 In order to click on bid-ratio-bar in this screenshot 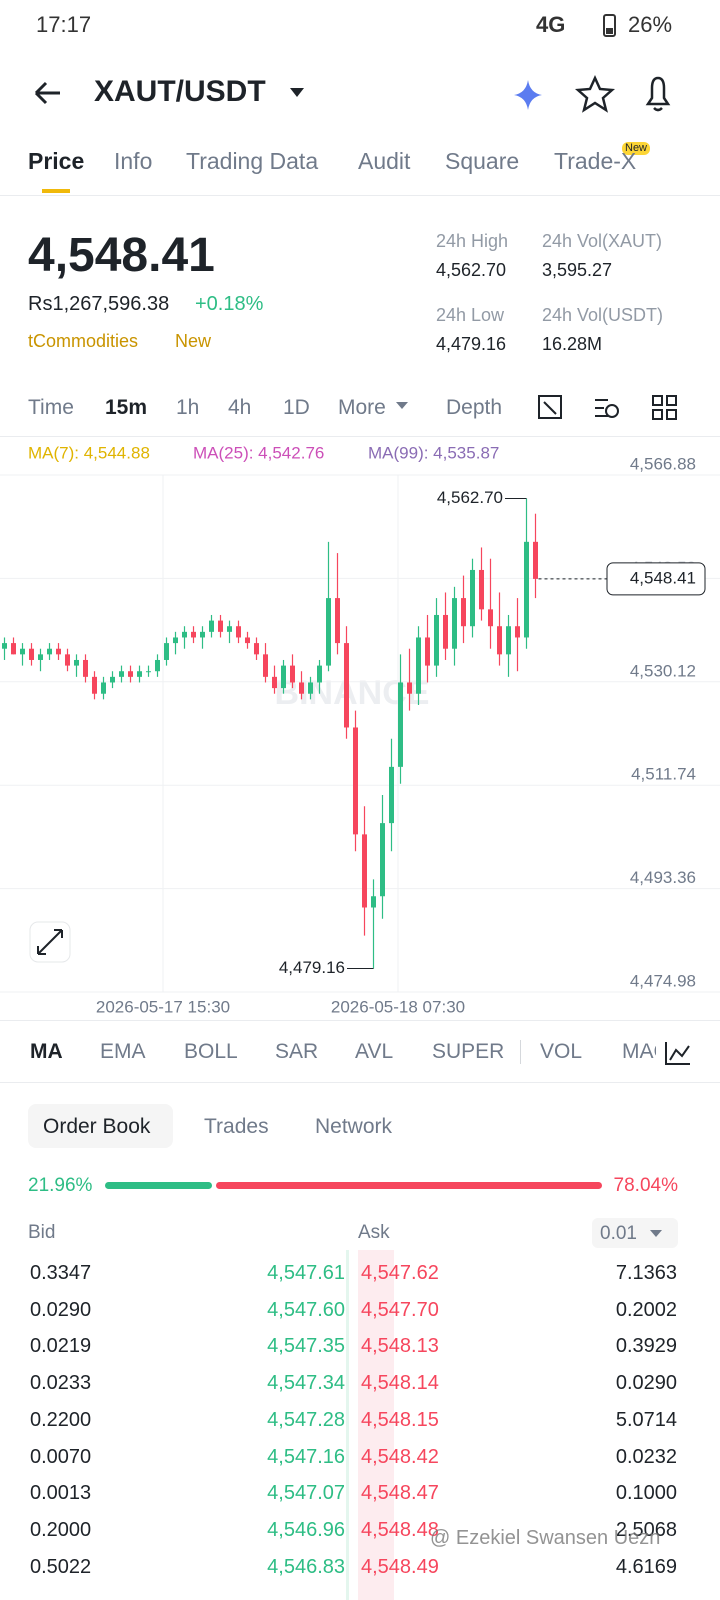, I will do `click(159, 1185)`.